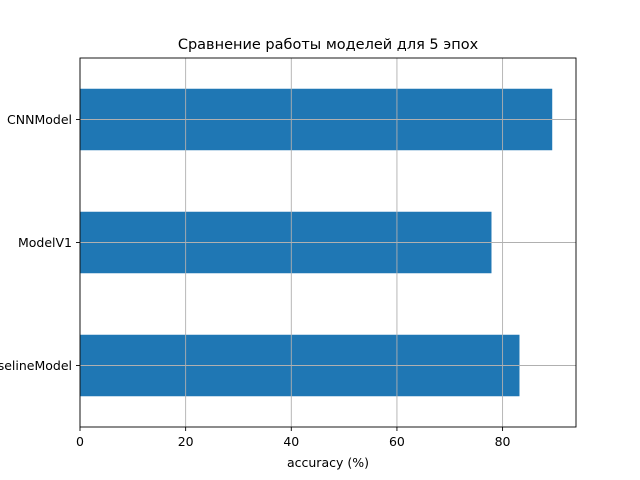  What do you see at coordinates (291, 441) in the screenshot?
I see `x-tick-label-40: 40` at bounding box center [291, 441].